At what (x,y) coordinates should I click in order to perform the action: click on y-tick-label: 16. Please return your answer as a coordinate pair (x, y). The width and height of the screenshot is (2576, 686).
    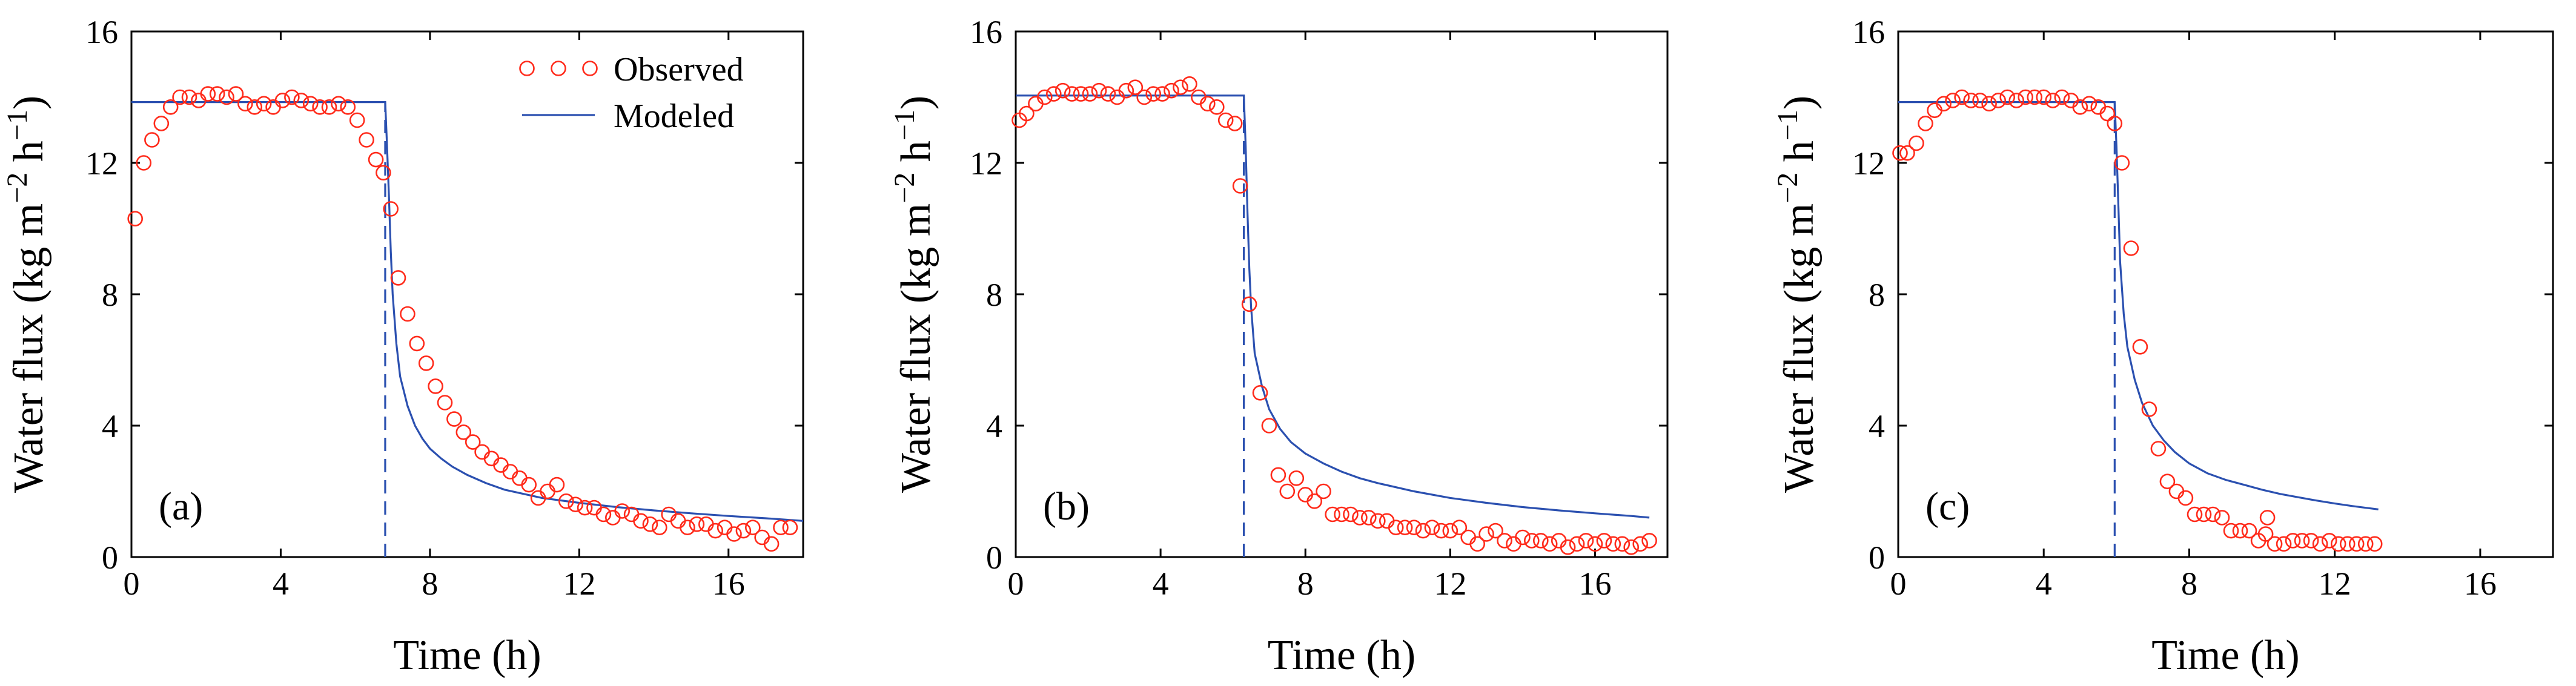
    Looking at the image, I should click on (101, 32).